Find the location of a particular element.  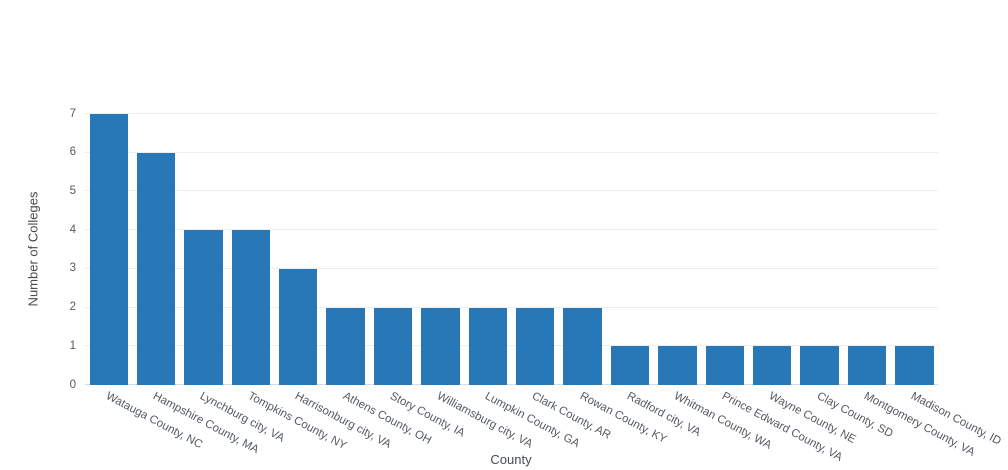

y-axis-title: Number of Colleges is located at coordinates (33, 249).